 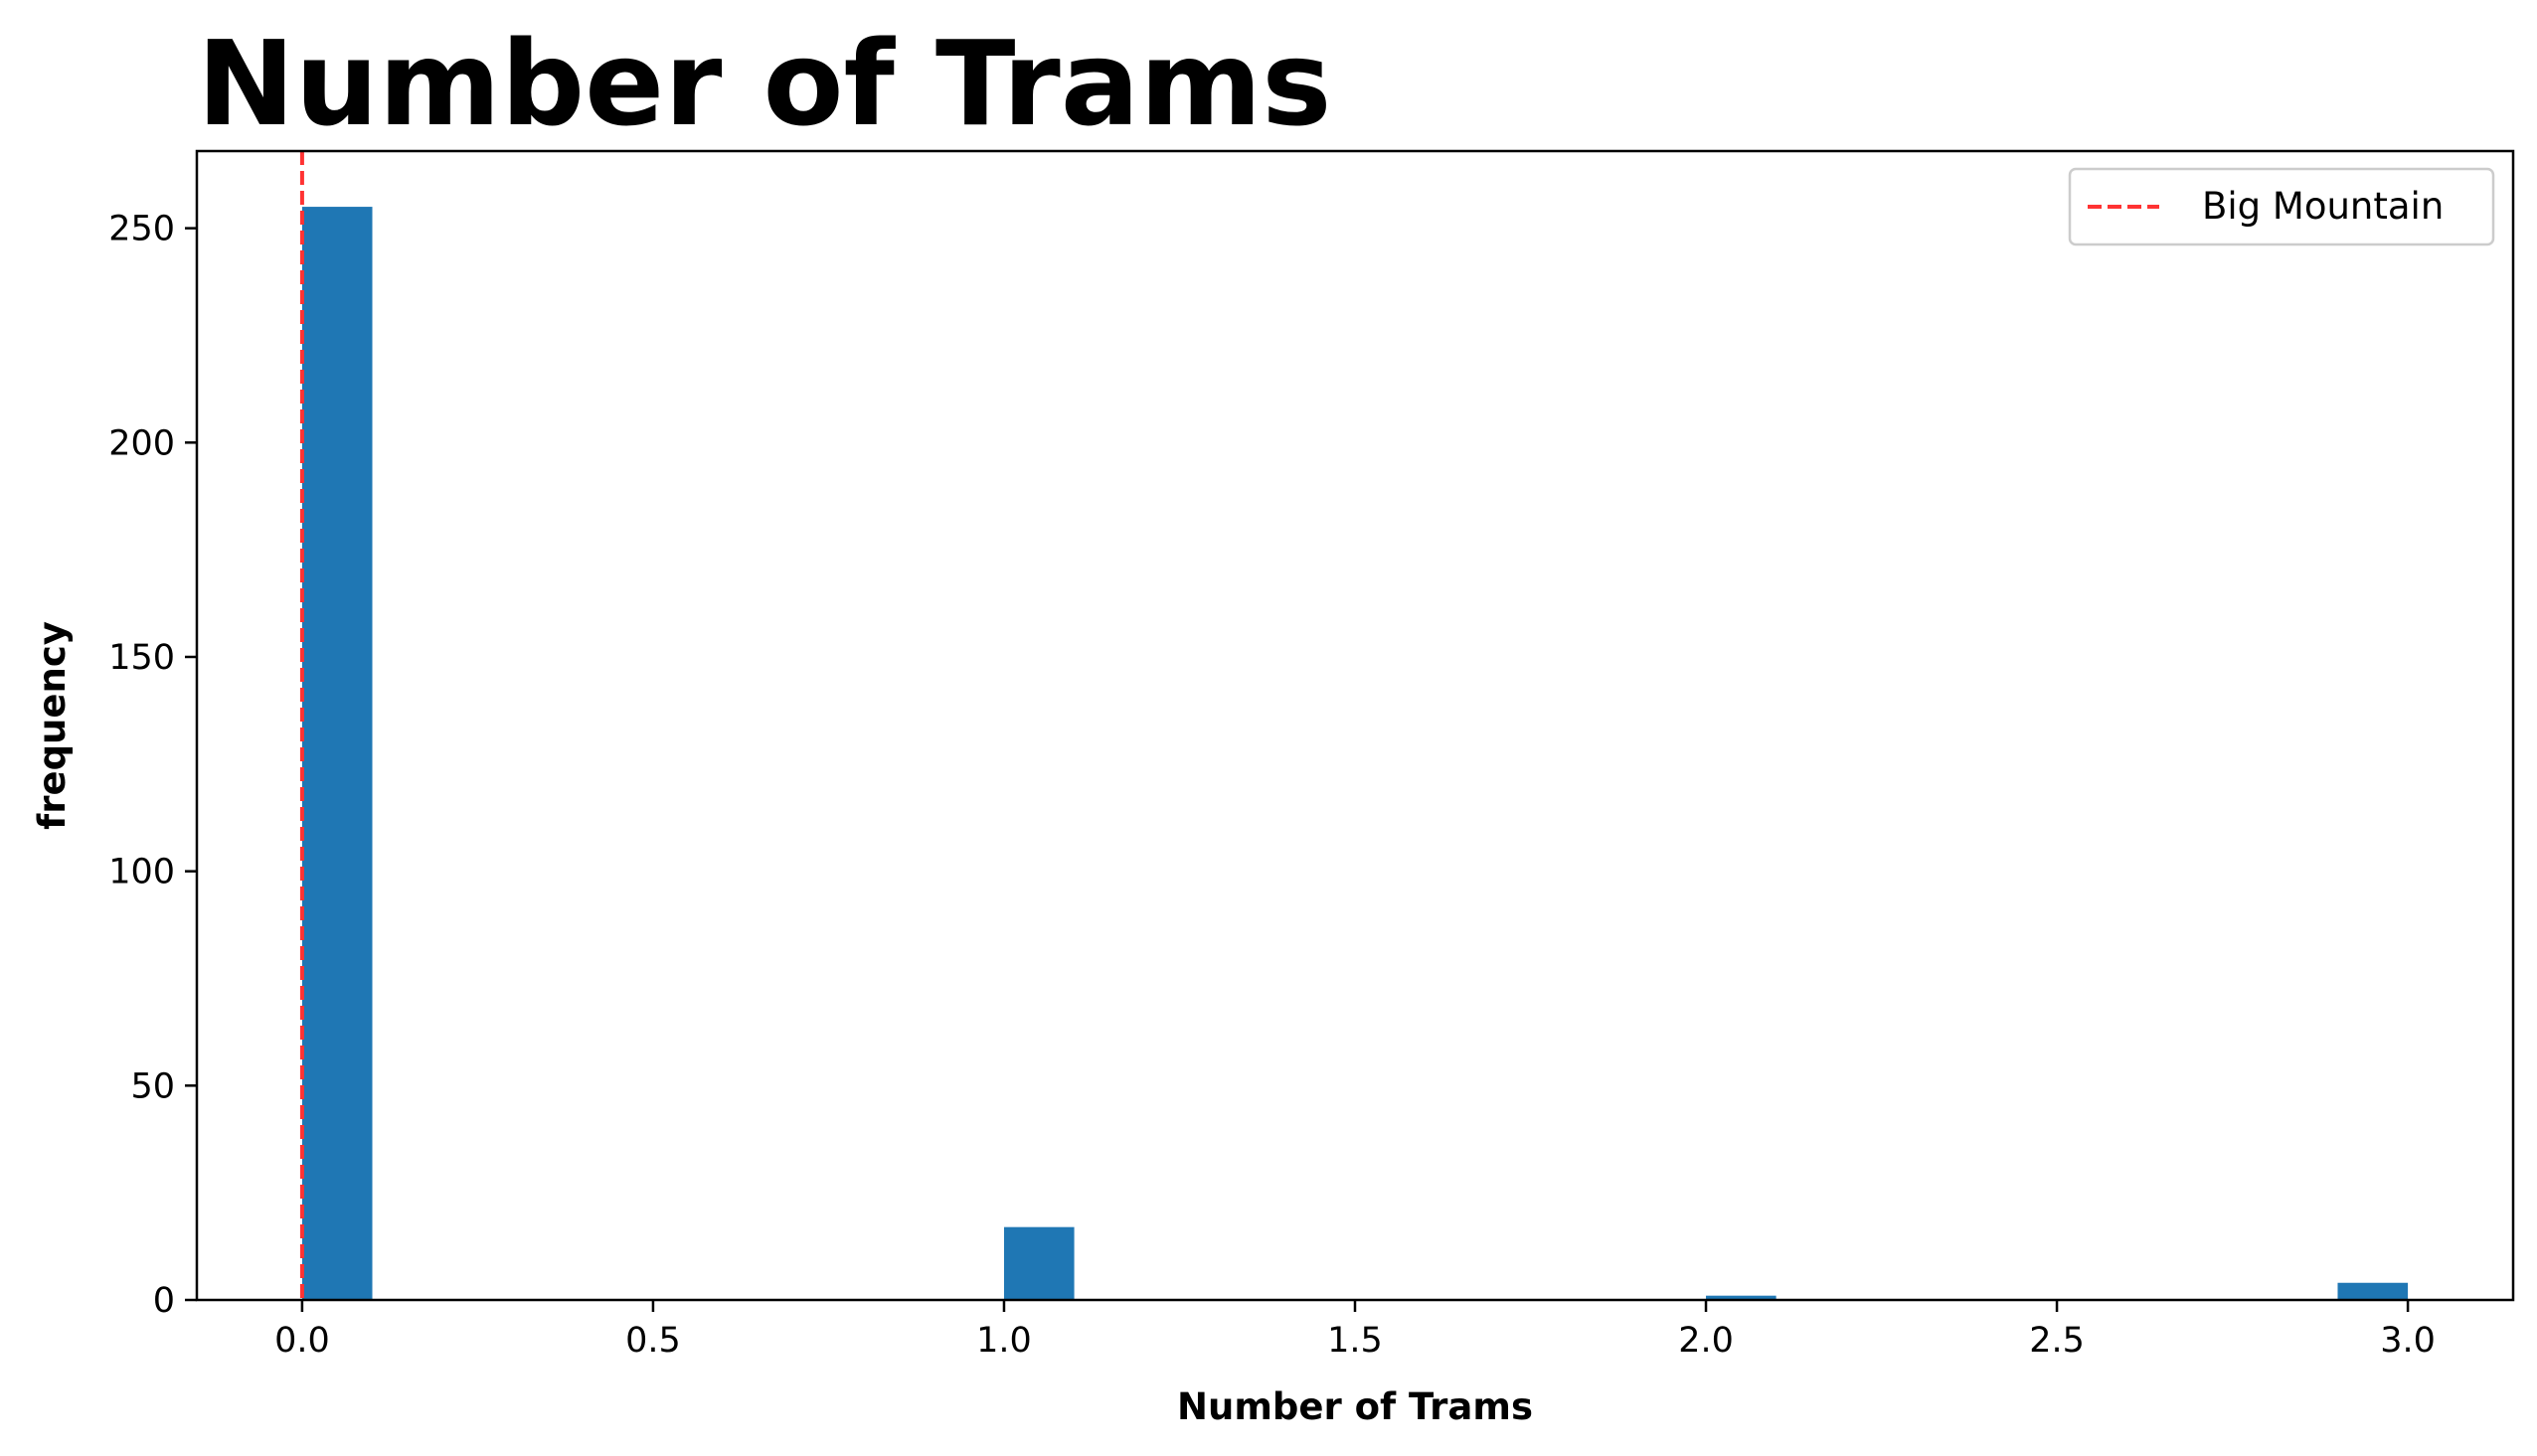 What do you see at coordinates (141, 229) in the screenshot?
I see `y-tick-label: 250` at bounding box center [141, 229].